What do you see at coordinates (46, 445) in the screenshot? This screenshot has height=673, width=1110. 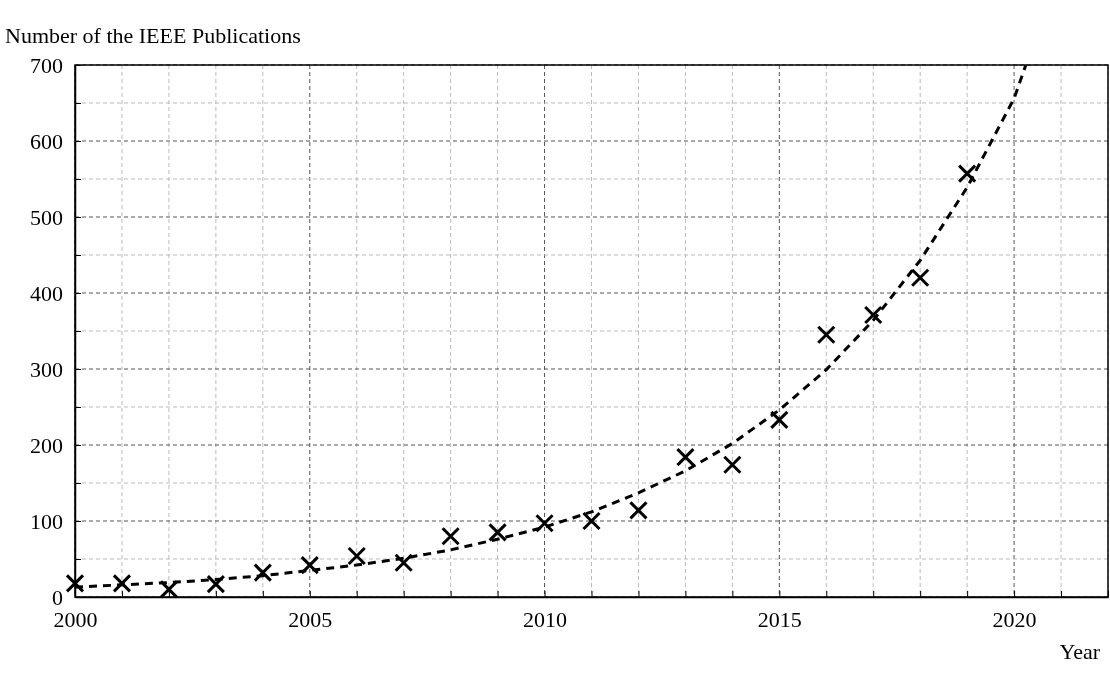 I see `y-tick-label: 200` at bounding box center [46, 445].